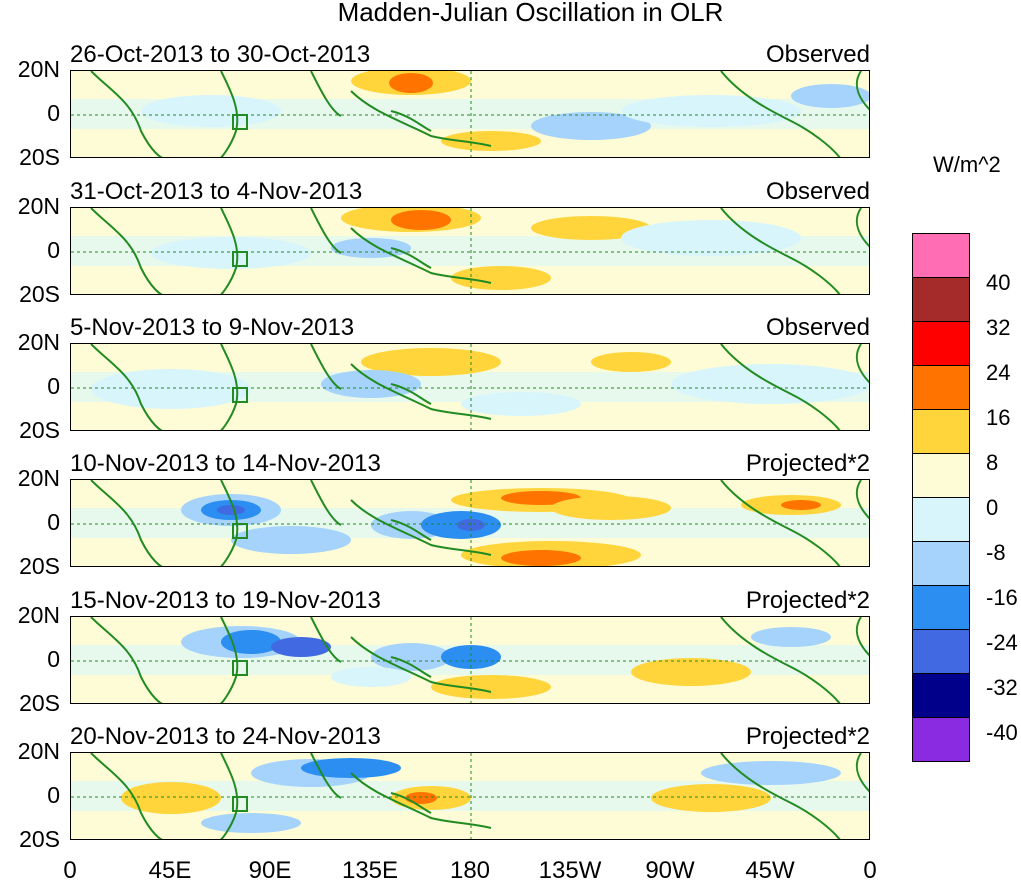 Image resolution: width=1021 pixels, height=887 pixels. What do you see at coordinates (212, 327) in the screenshot?
I see `panel-date-range: 5-Nov-2013 to 9-Nov-2013` at bounding box center [212, 327].